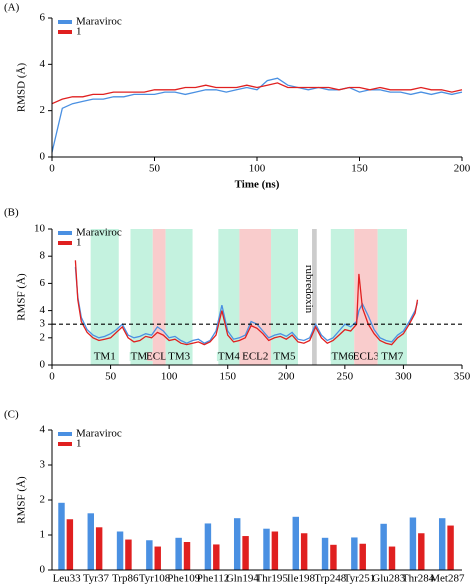  What do you see at coordinates (403, 377) in the screenshot?
I see `x-tick-label: 300` at bounding box center [403, 377].